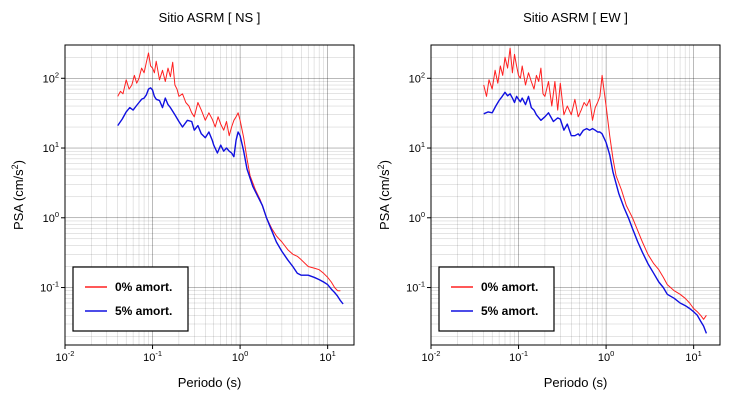 This screenshot has width=730, height=400. What do you see at coordinates (575, 17) in the screenshot?
I see `chart-title: Sitio ASRM [ EW ]` at bounding box center [575, 17].